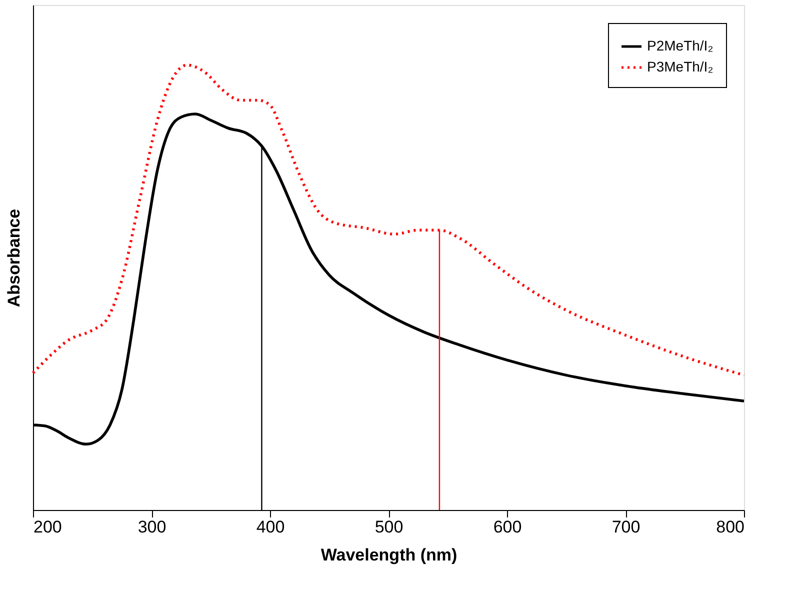 The width and height of the screenshot is (805, 615). I want to click on x-axis-title: Wavelength (nm), so click(389, 555).